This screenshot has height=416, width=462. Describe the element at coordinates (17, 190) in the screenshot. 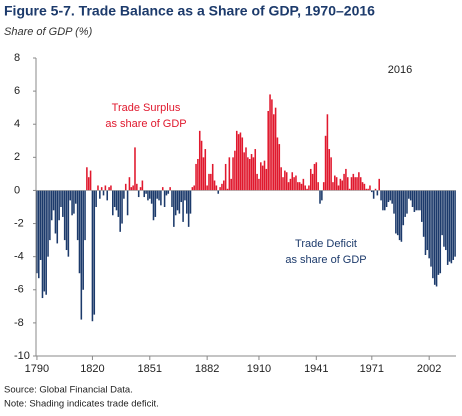

I see `y-tick-label: 0` at that location.